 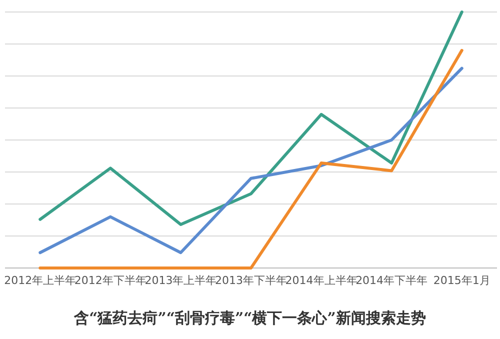 What do you see at coordinates (249, 318) in the screenshot?
I see `text: 含“猛药去疴”“刮骨疗毒”“横下一条心”新闻搜索走势` at bounding box center [249, 318].